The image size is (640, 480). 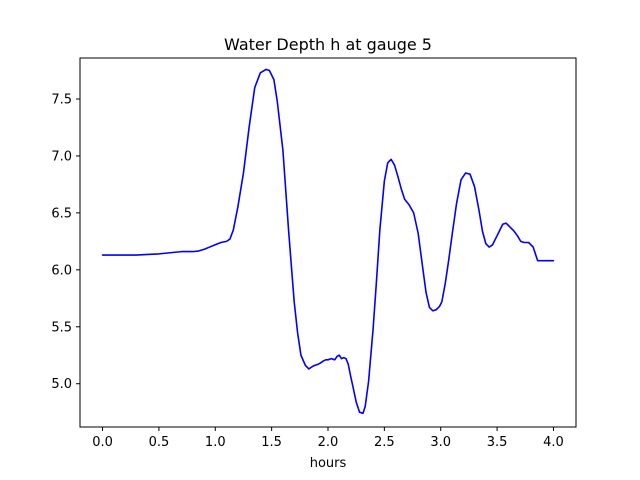 I want to click on x-tick-label: 4.0, so click(x=553, y=442).